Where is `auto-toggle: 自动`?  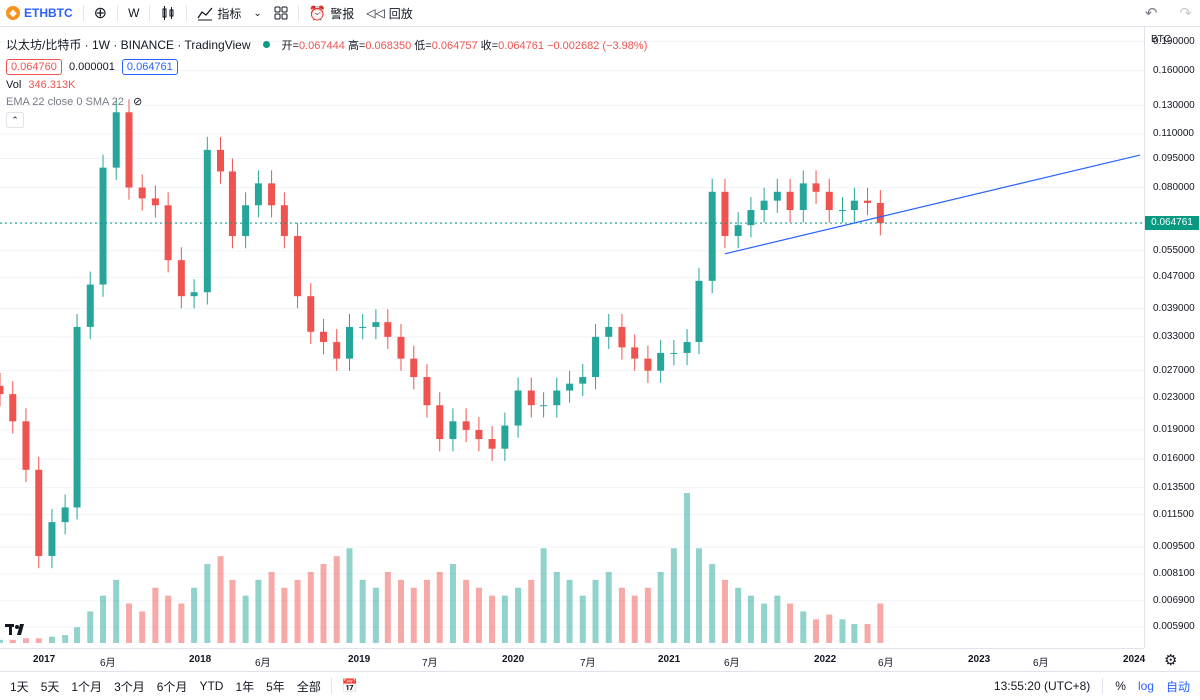
auto-toggle: 自动 is located at coordinates (1177, 686).